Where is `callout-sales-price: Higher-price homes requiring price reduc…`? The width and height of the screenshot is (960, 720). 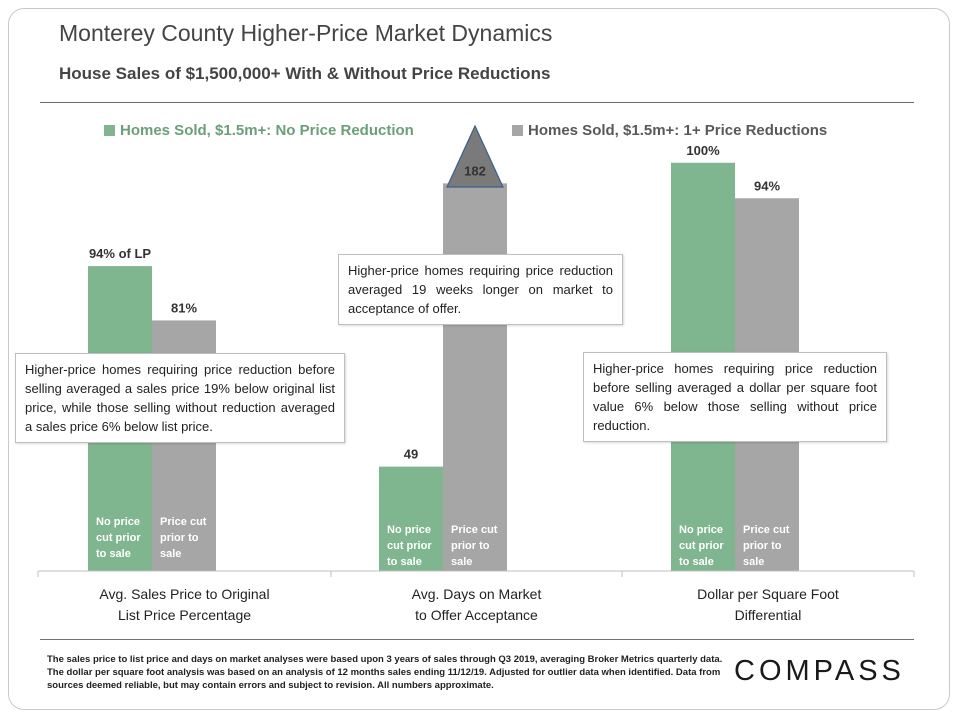
callout-sales-price: Higher-price homes requiring price reduc… is located at coordinates (180, 398).